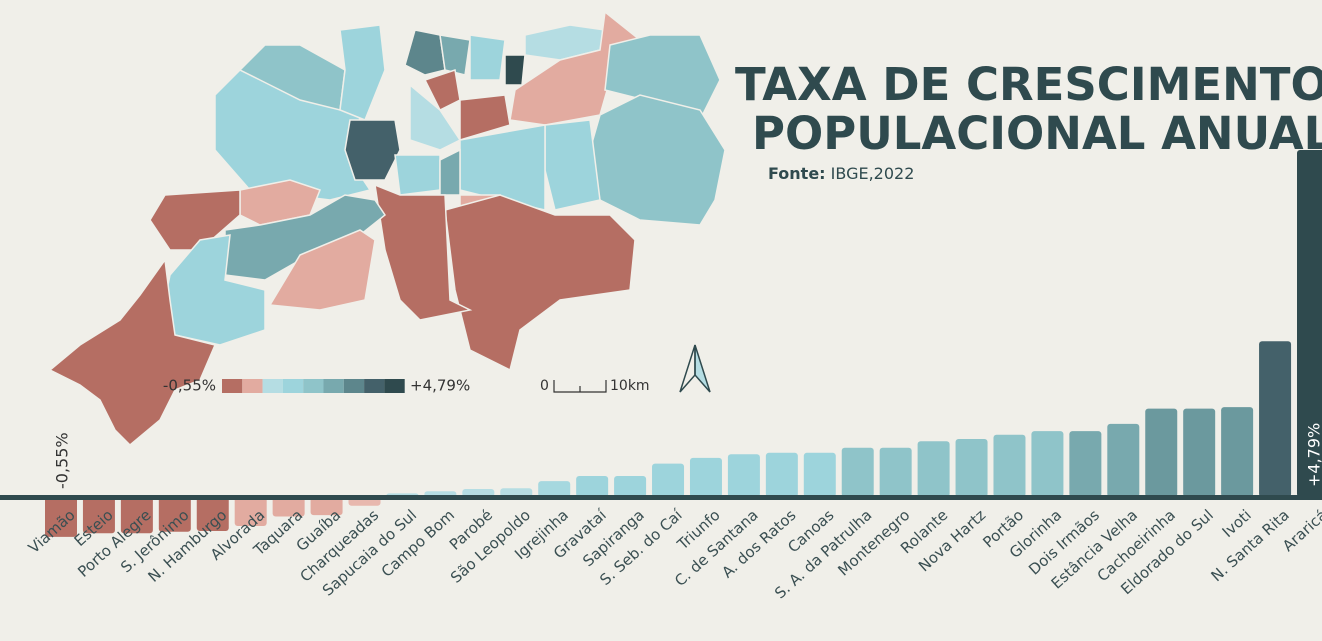  I want to click on chart-title: TAXA DE CRESCIMENTO, so click(1028, 84).